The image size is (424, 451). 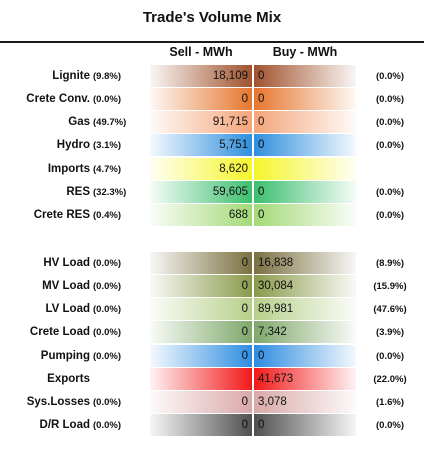 What do you see at coordinates (107, 169) in the screenshot?
I see `sell-percent: (4.7%)` at bounding box center [107, 169].